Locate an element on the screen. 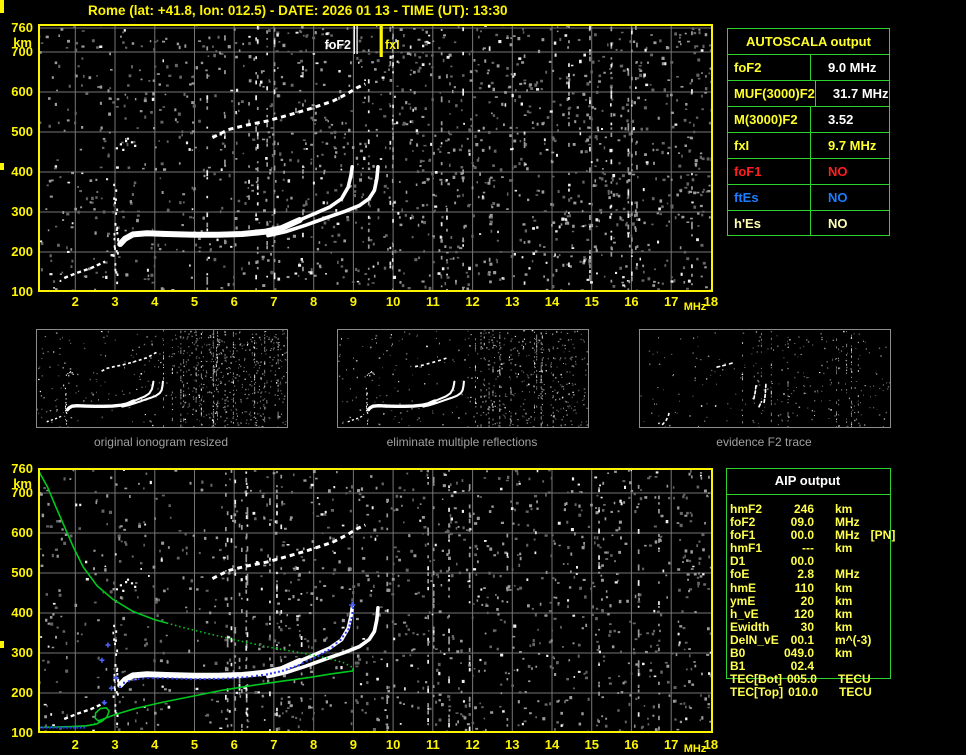  thumbnail-original-ionogram is located at coordinates (162, 378).